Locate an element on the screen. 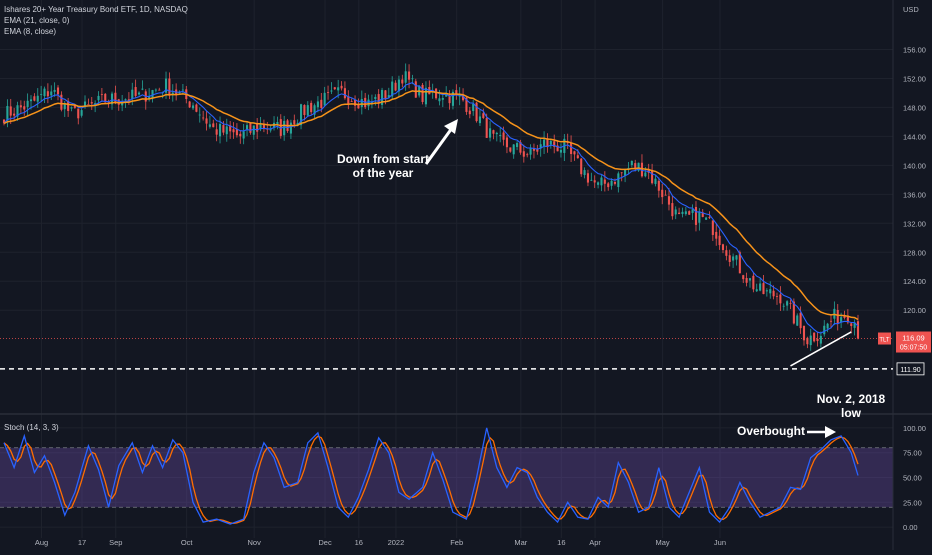  ticker-tag is located at coordinates (884, 338).